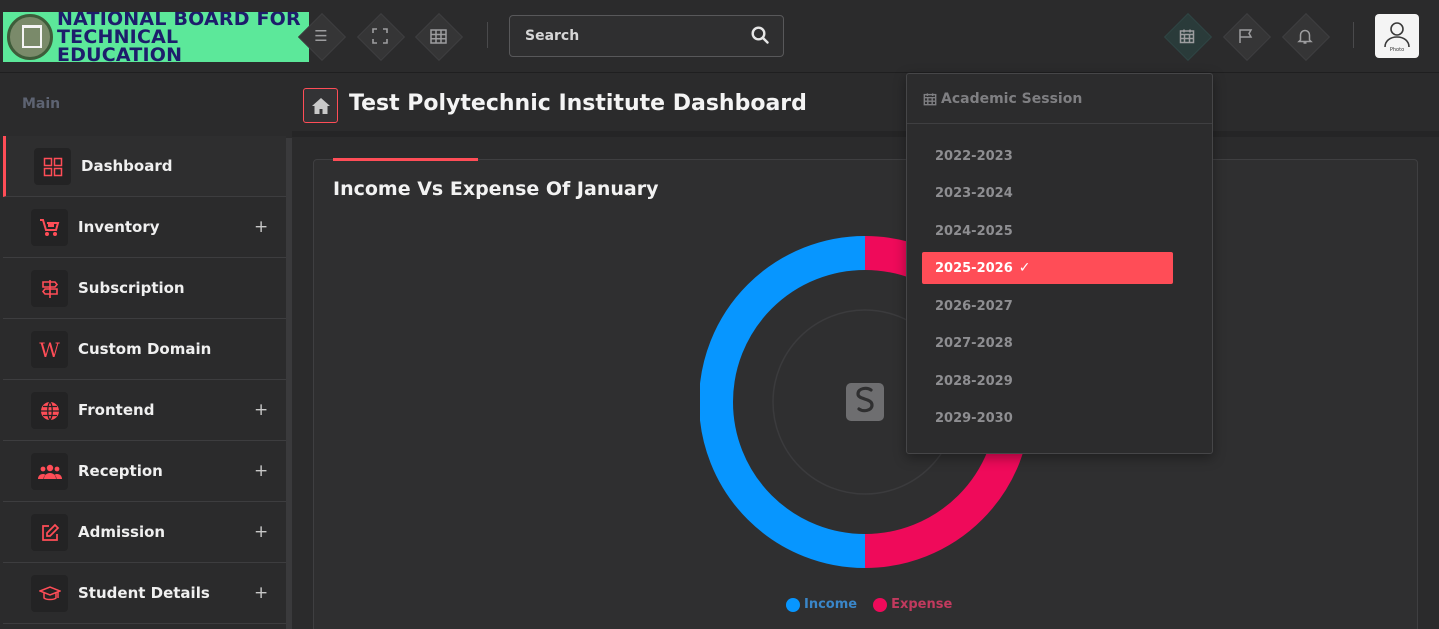 This screenshot has width=1439, height=629. What do you see at coordinates (578, 103) in the screenshot?
I see `page-title: Test Polytechnic Institute Dashboard` at bounding box center [578, 103].